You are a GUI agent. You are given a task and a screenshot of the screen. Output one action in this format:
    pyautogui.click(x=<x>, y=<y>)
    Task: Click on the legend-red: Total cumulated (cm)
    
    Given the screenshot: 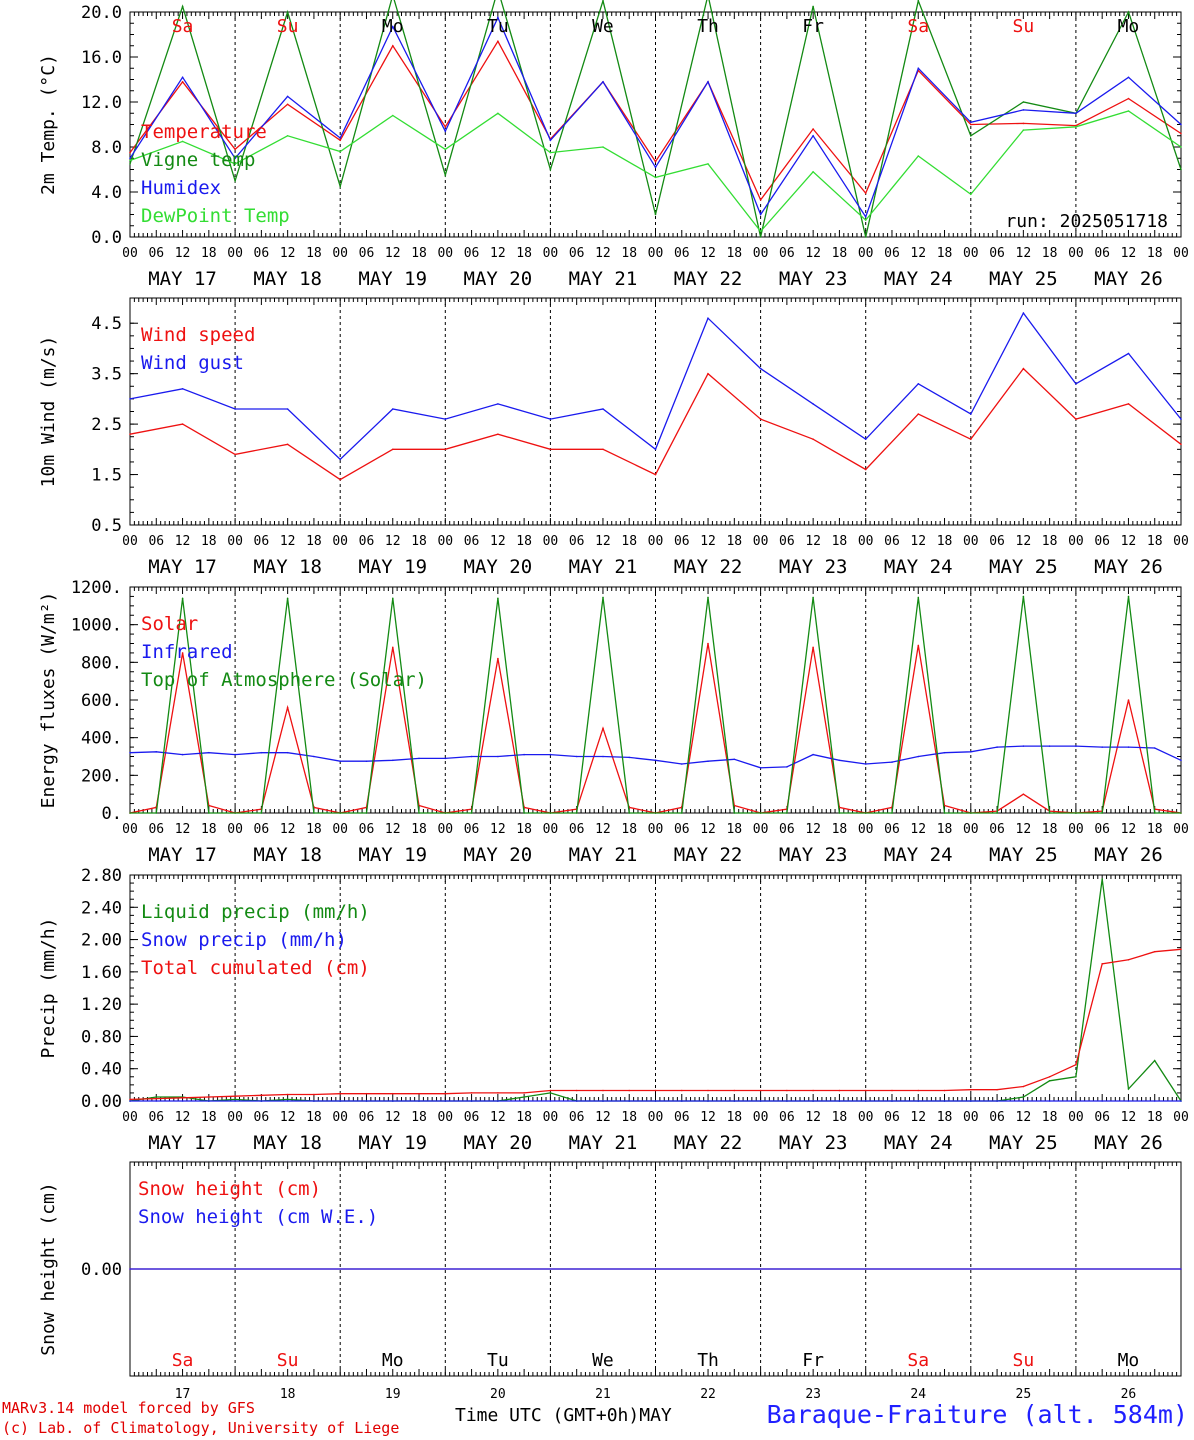 What is the action you would take?
    pyautogui.click(x=255, y=968)
    